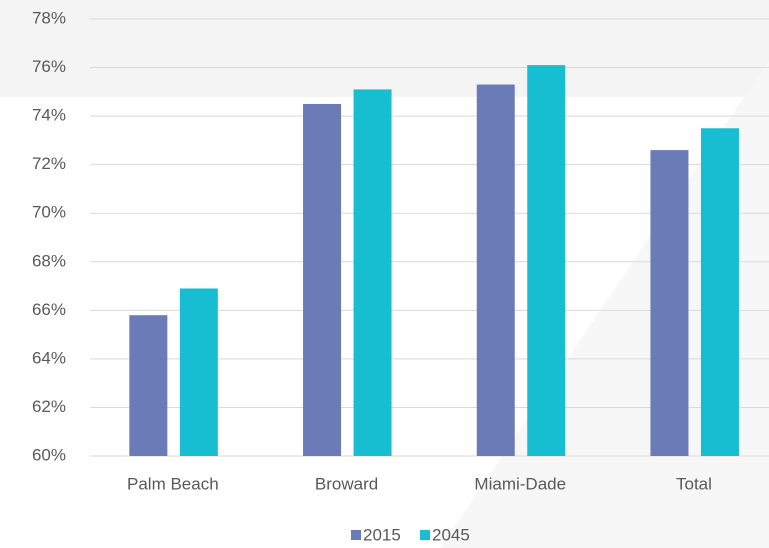 The width and height of the screenshot is (769, 548). I want to click on y-tick-label: 72%, so click(49, 163).